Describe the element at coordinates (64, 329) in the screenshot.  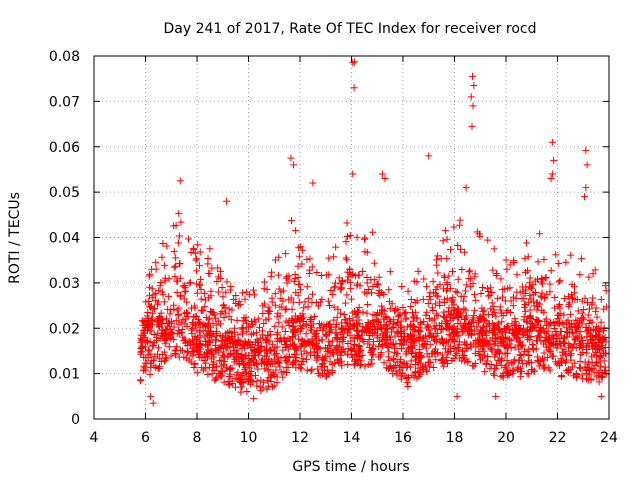
I see `y-tick-label: 0.02` at that location.